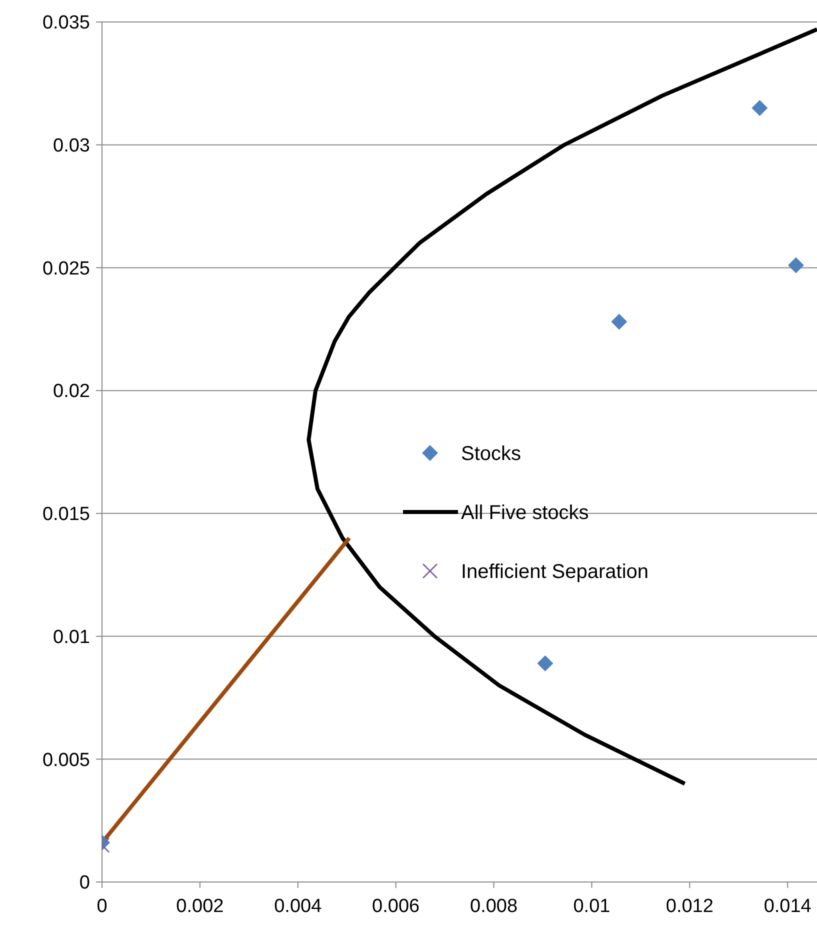  I want to click on x-tick-label: 0.014, so click(788, 906).